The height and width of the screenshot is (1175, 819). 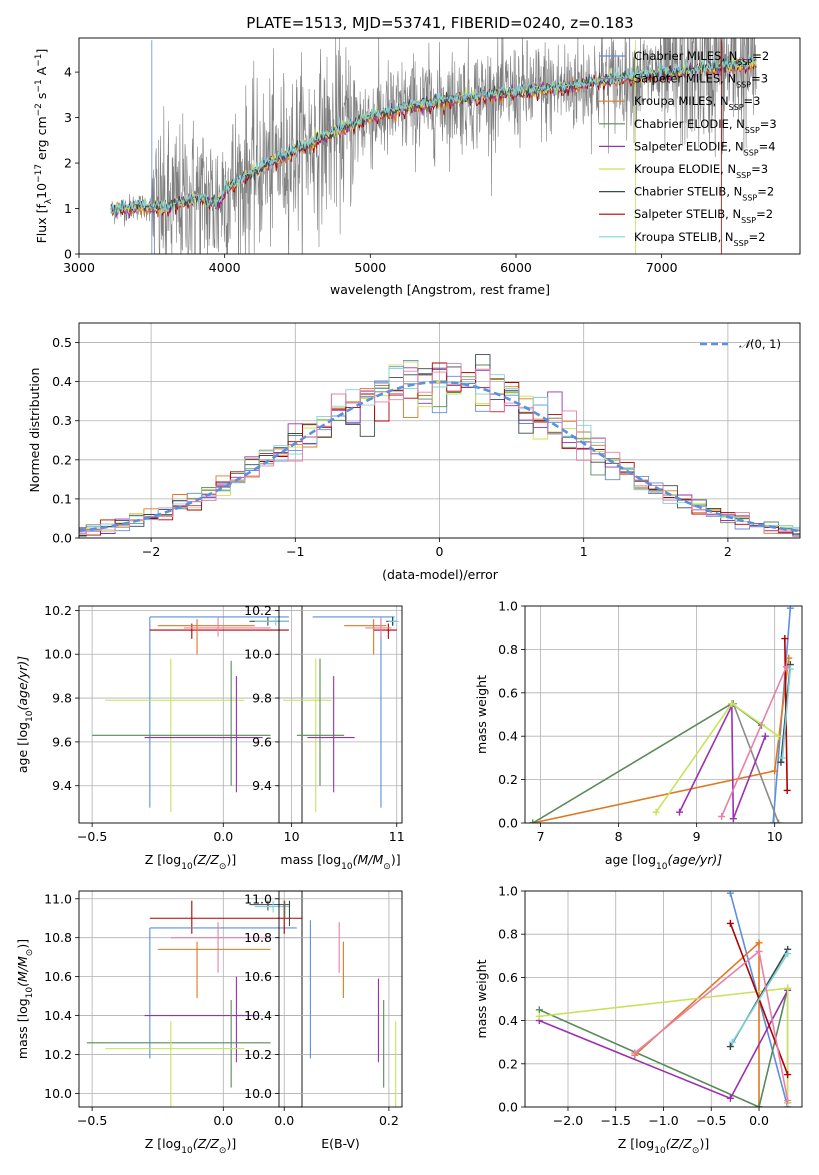 I want to click on y-axis-label: Flux [fλ10−17 erg cm−2 s−1 A−1], so click(x=44, y=146).